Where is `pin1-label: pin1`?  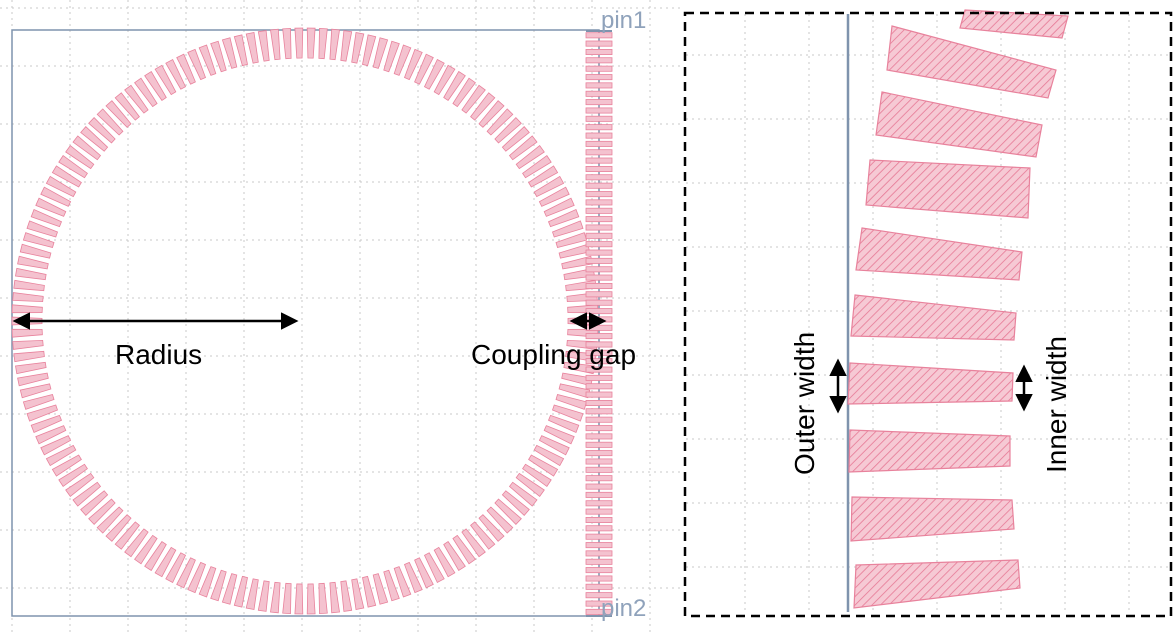 pin1-label: pin1 is located at coordinates (623, 20).